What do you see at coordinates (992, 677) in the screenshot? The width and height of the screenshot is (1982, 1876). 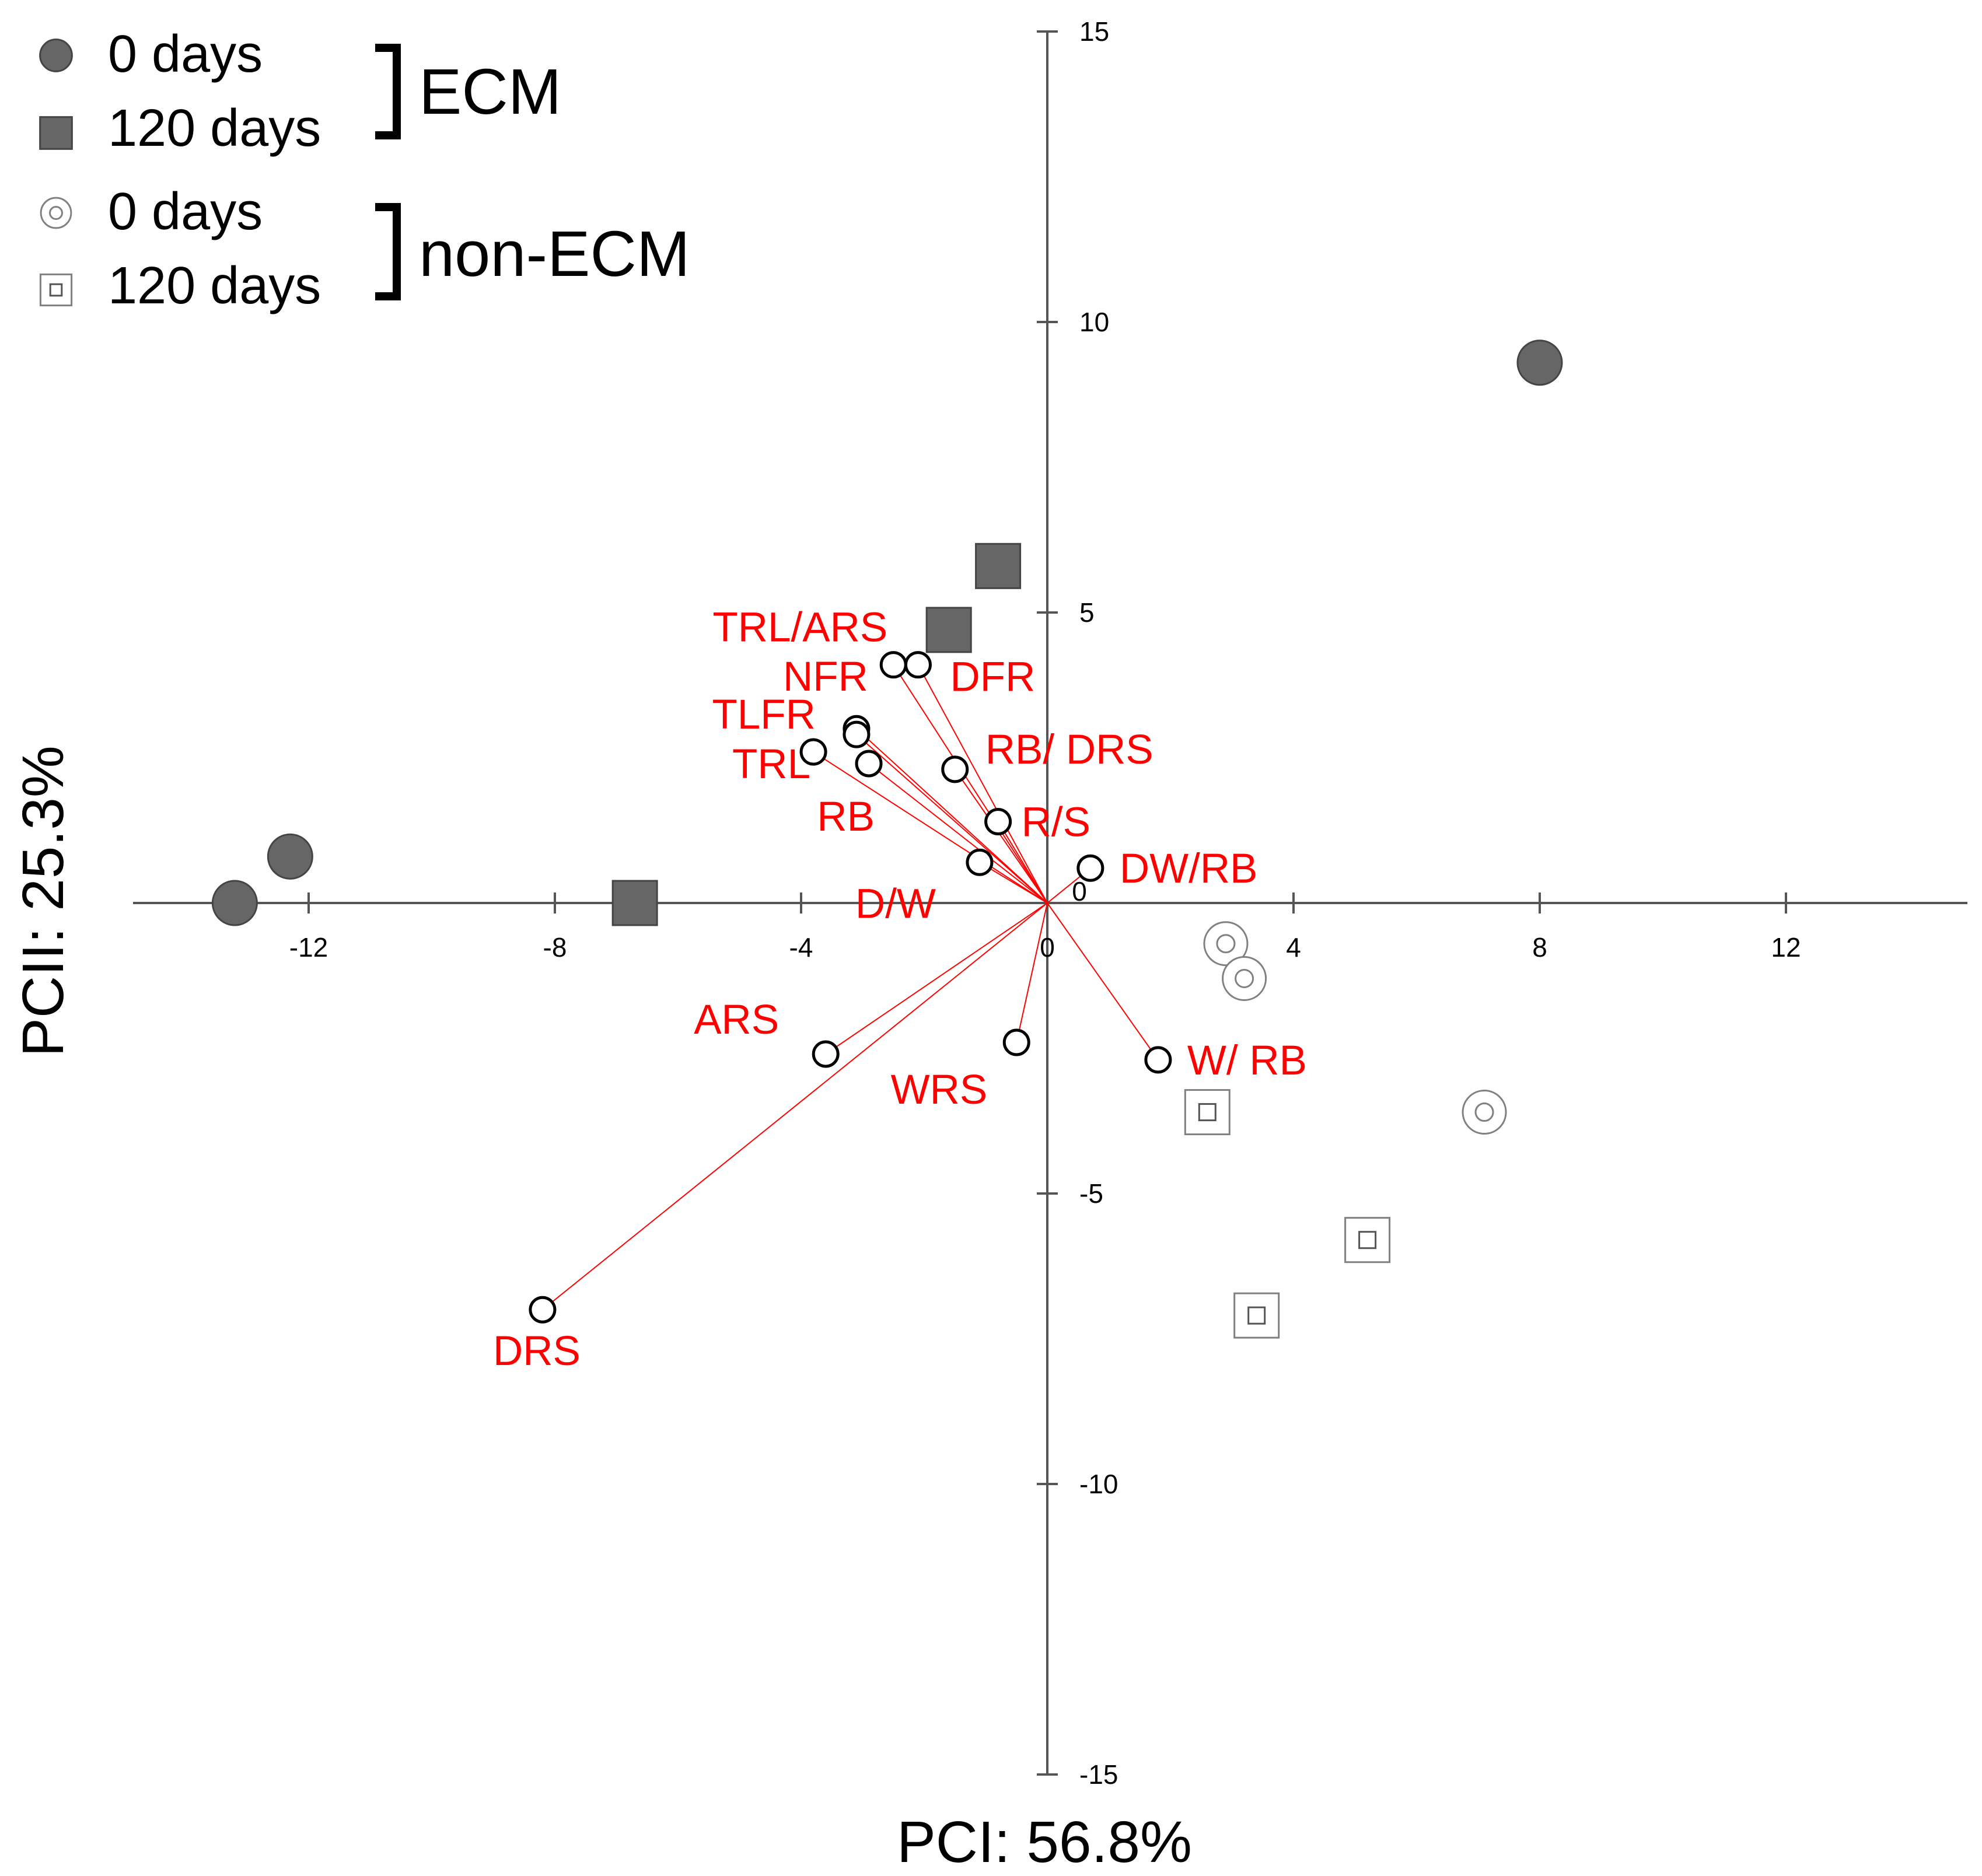 I see `loading-label: DFR` at bounding box center [992, 677].